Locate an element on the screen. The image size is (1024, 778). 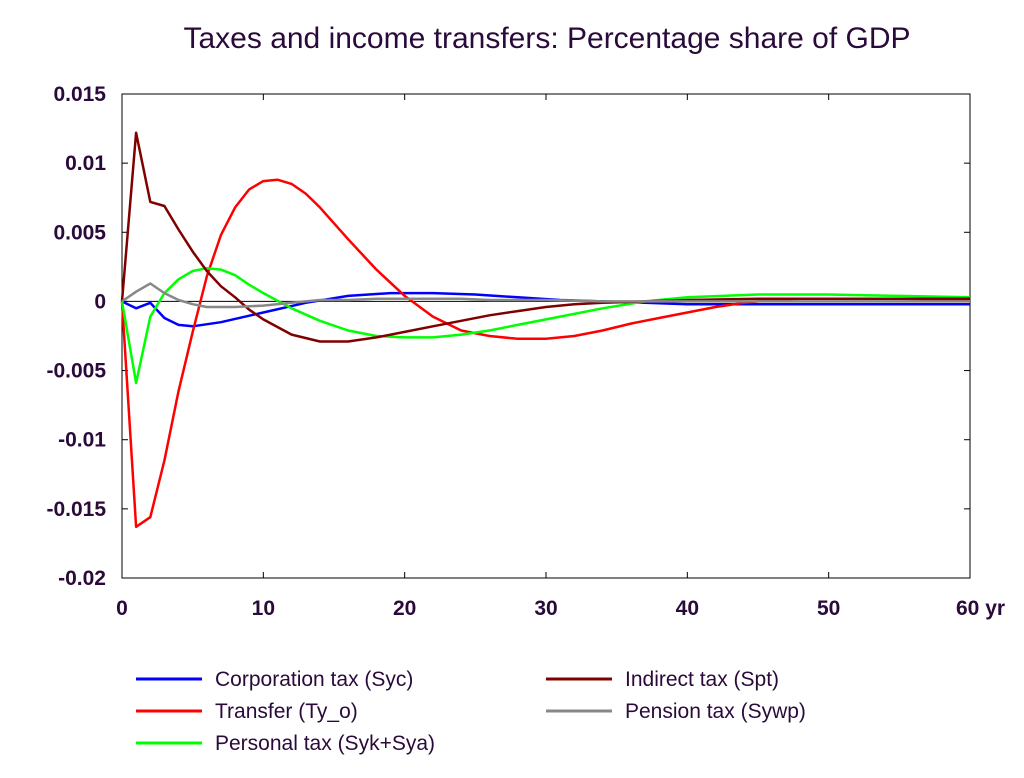
x-tick-label: 20 is located at coordinates (404, 608).